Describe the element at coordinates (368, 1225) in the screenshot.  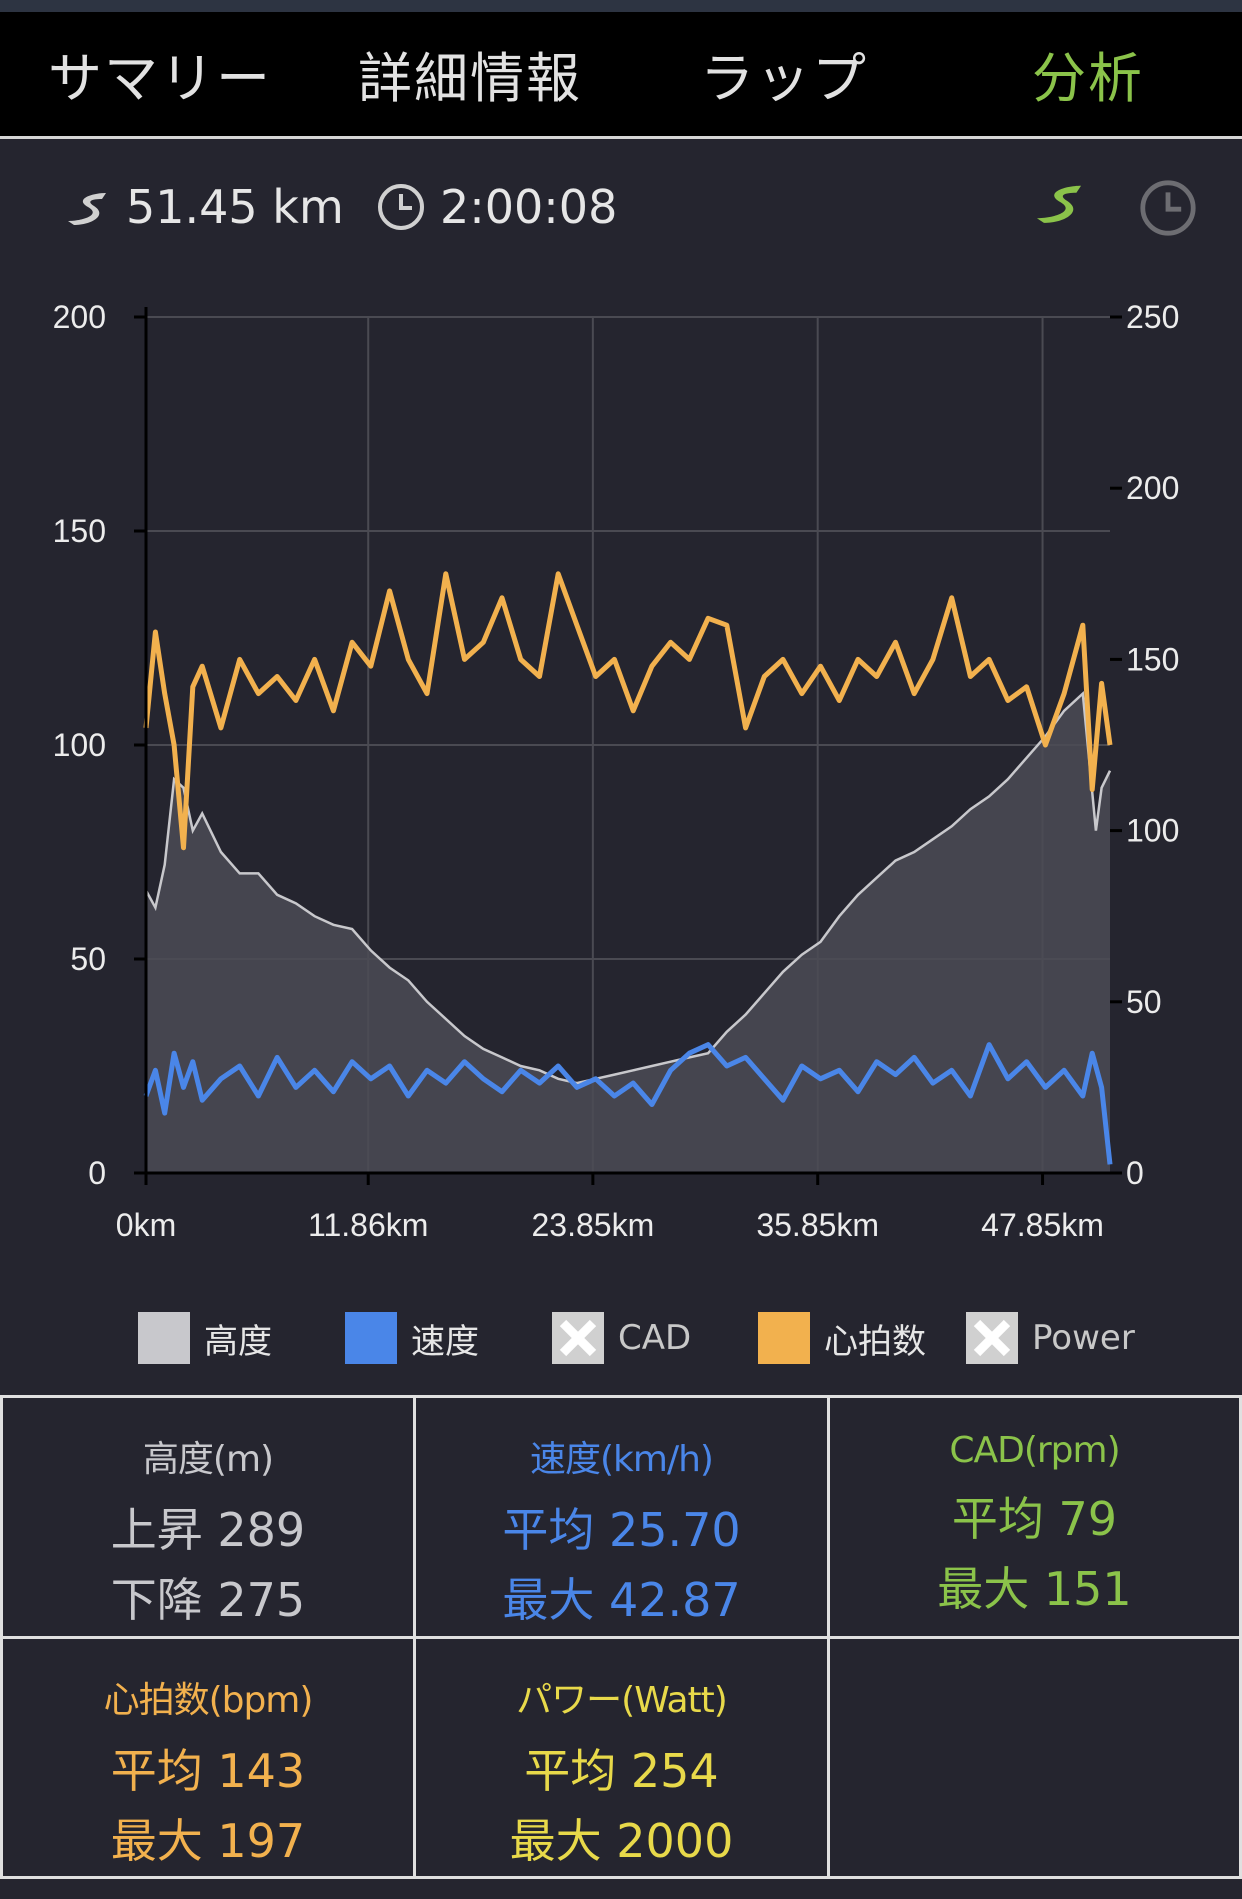
I see `x-tick-label-1: 11.86km` at that location.